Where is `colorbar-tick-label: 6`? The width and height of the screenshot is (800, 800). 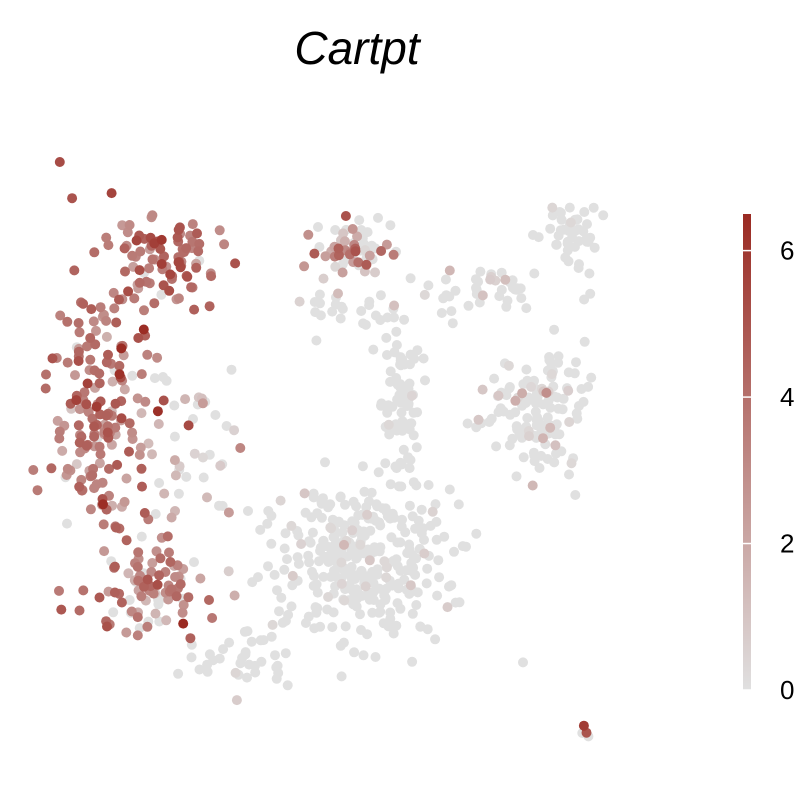 colorbar-tick-label: 6 is located at coordinates (787, 251).